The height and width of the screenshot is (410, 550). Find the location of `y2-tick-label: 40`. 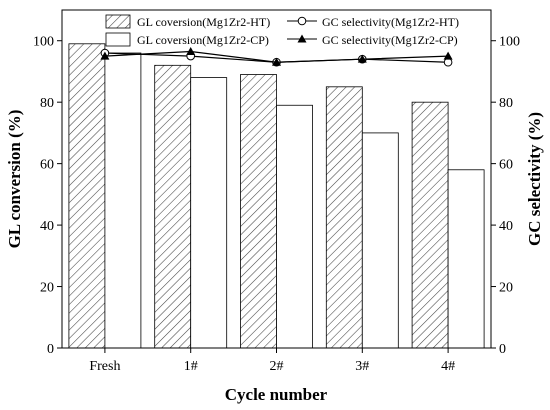

y2-tick-label: 40 is located at coordinates (506, 226).